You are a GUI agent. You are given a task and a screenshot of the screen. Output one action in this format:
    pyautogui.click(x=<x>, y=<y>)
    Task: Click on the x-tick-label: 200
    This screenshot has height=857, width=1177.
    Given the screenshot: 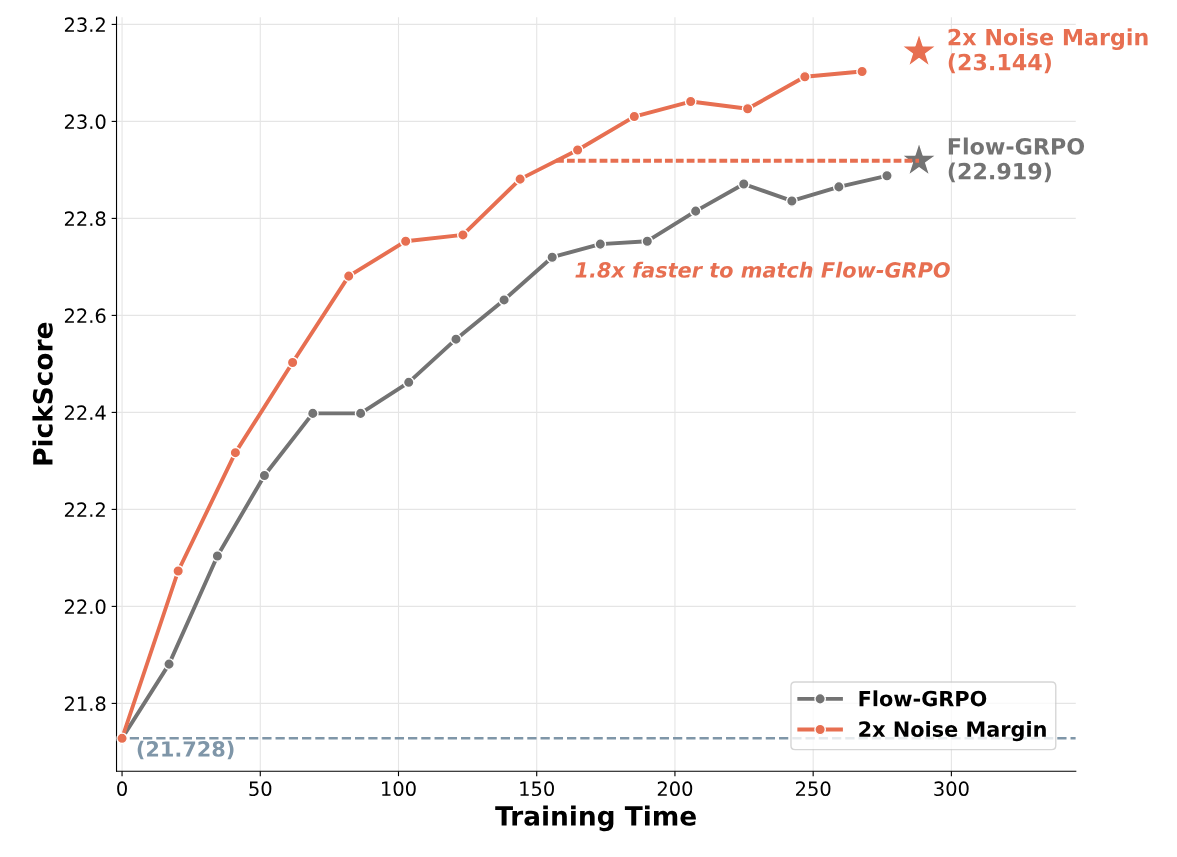 What is the action you would take?
    pyautogui.click(x=675, y=789)
    